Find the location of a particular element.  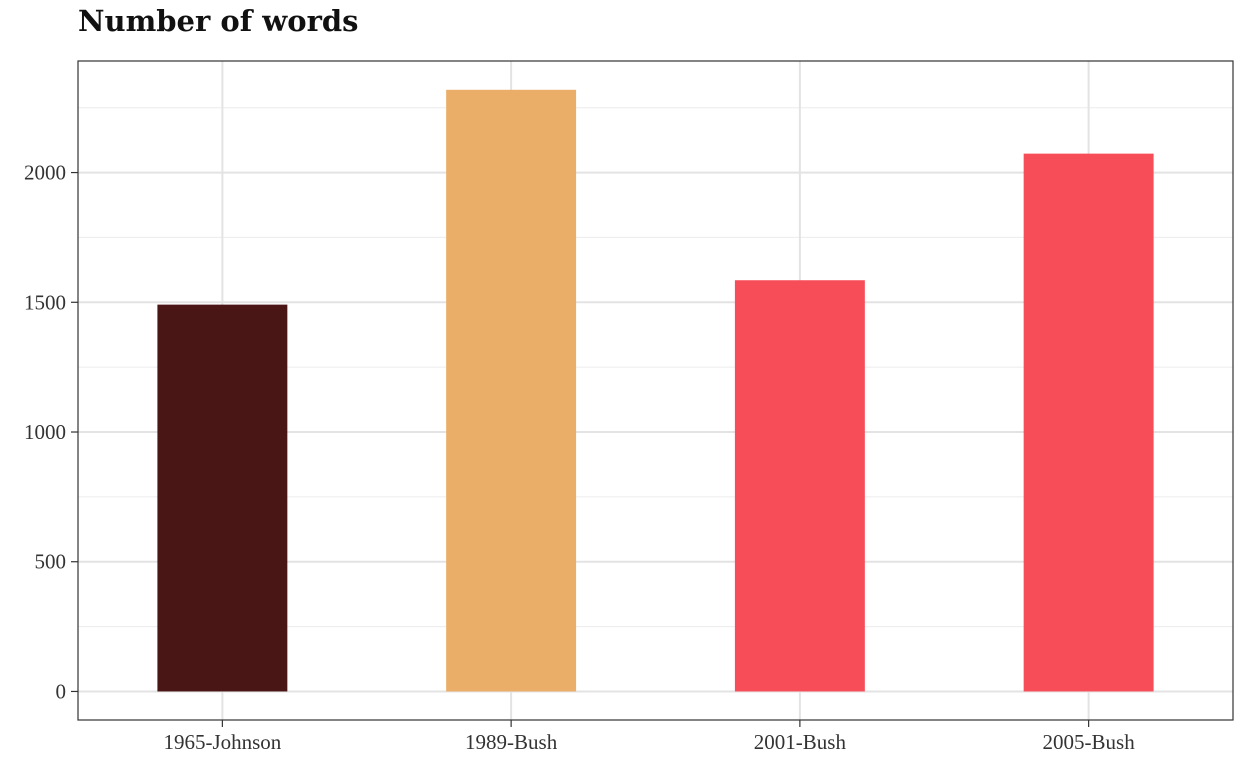

x-tick-label: 1989-Bush is located at coordinates (511, 742).